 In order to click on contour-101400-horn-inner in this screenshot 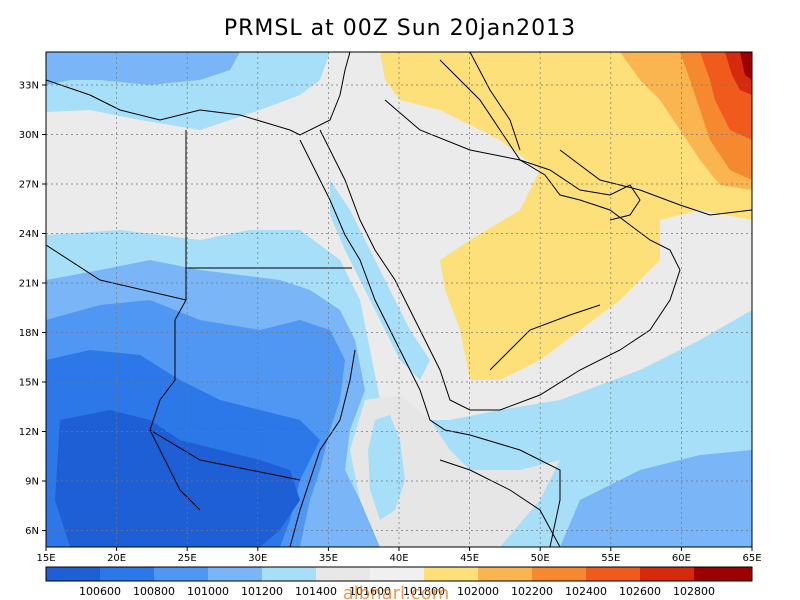, I will do `click(386, 467)`.